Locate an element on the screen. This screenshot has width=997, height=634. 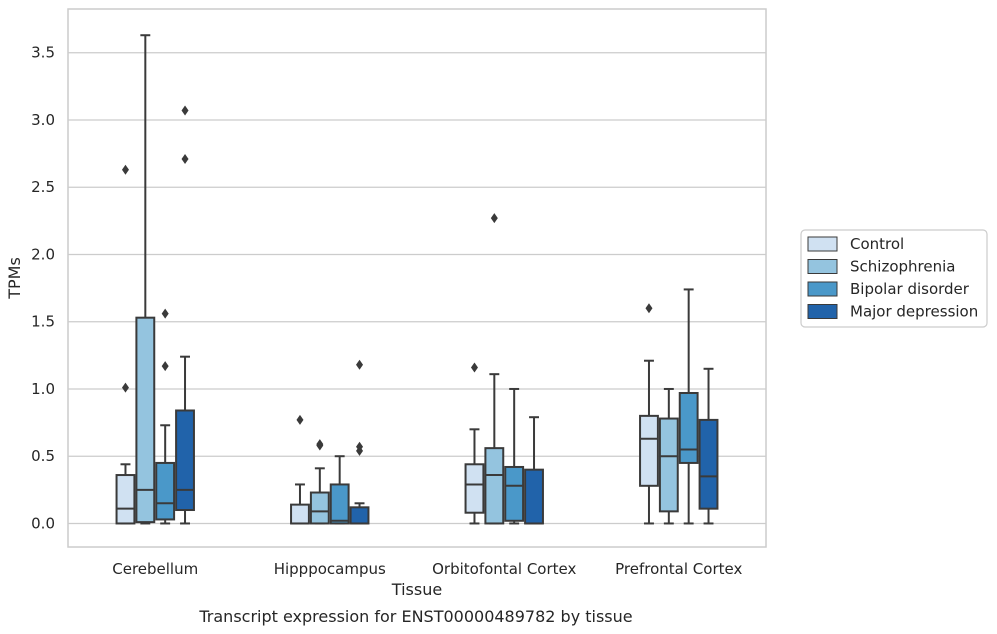
y-tick-labels: 0.0 0.5 1.0 1.5 2.0 2.5 3.0 3.5 is located at coordinates (43, 288).